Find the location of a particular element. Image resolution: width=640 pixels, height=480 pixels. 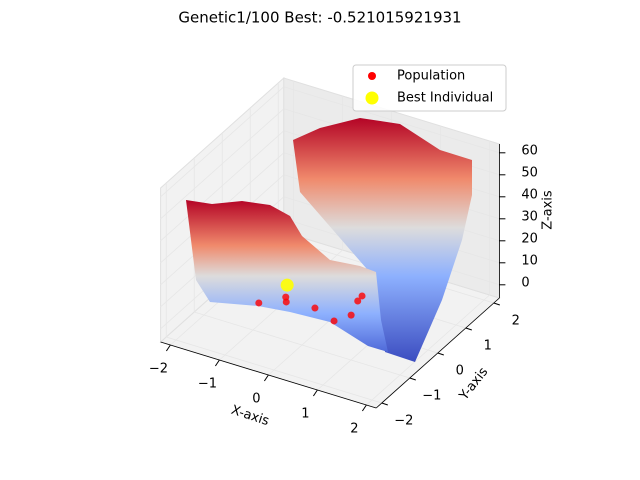

z-tick-label: 60 is located at coordinates (529, 150).